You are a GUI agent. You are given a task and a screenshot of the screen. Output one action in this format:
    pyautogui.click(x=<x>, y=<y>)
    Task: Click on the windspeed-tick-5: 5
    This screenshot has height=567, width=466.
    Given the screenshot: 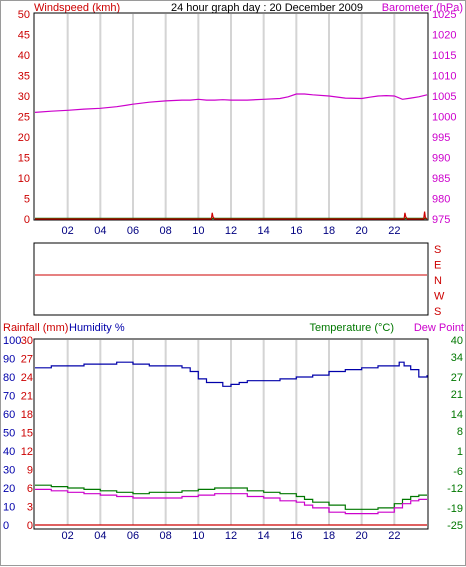 What is the action you would take?
    pyautogui.click(x=27, y=200)
    